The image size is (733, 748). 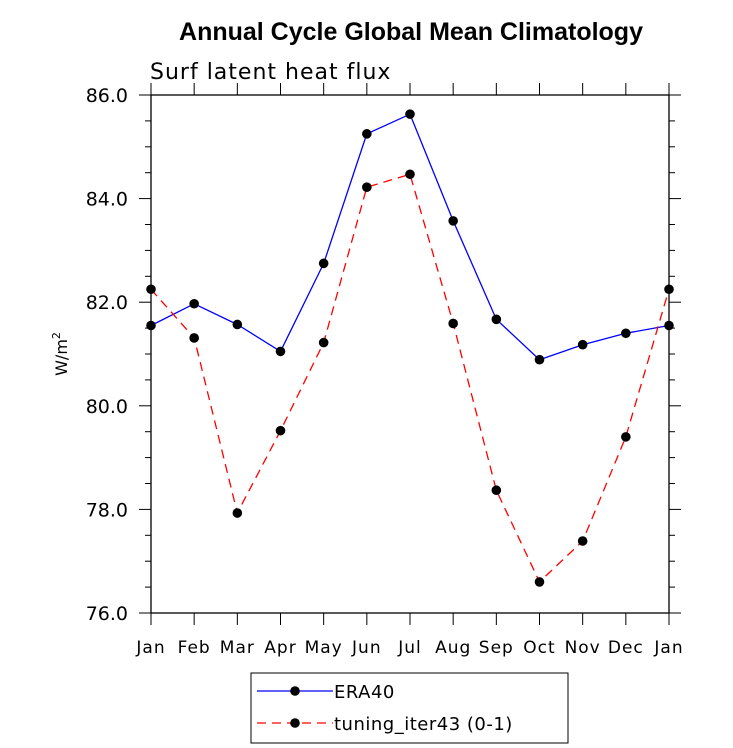 What do you see at coordinates (56, 335) in the screenshot?
I see `y-axis-label-superscript: 2` at bounding box center [56, 335].